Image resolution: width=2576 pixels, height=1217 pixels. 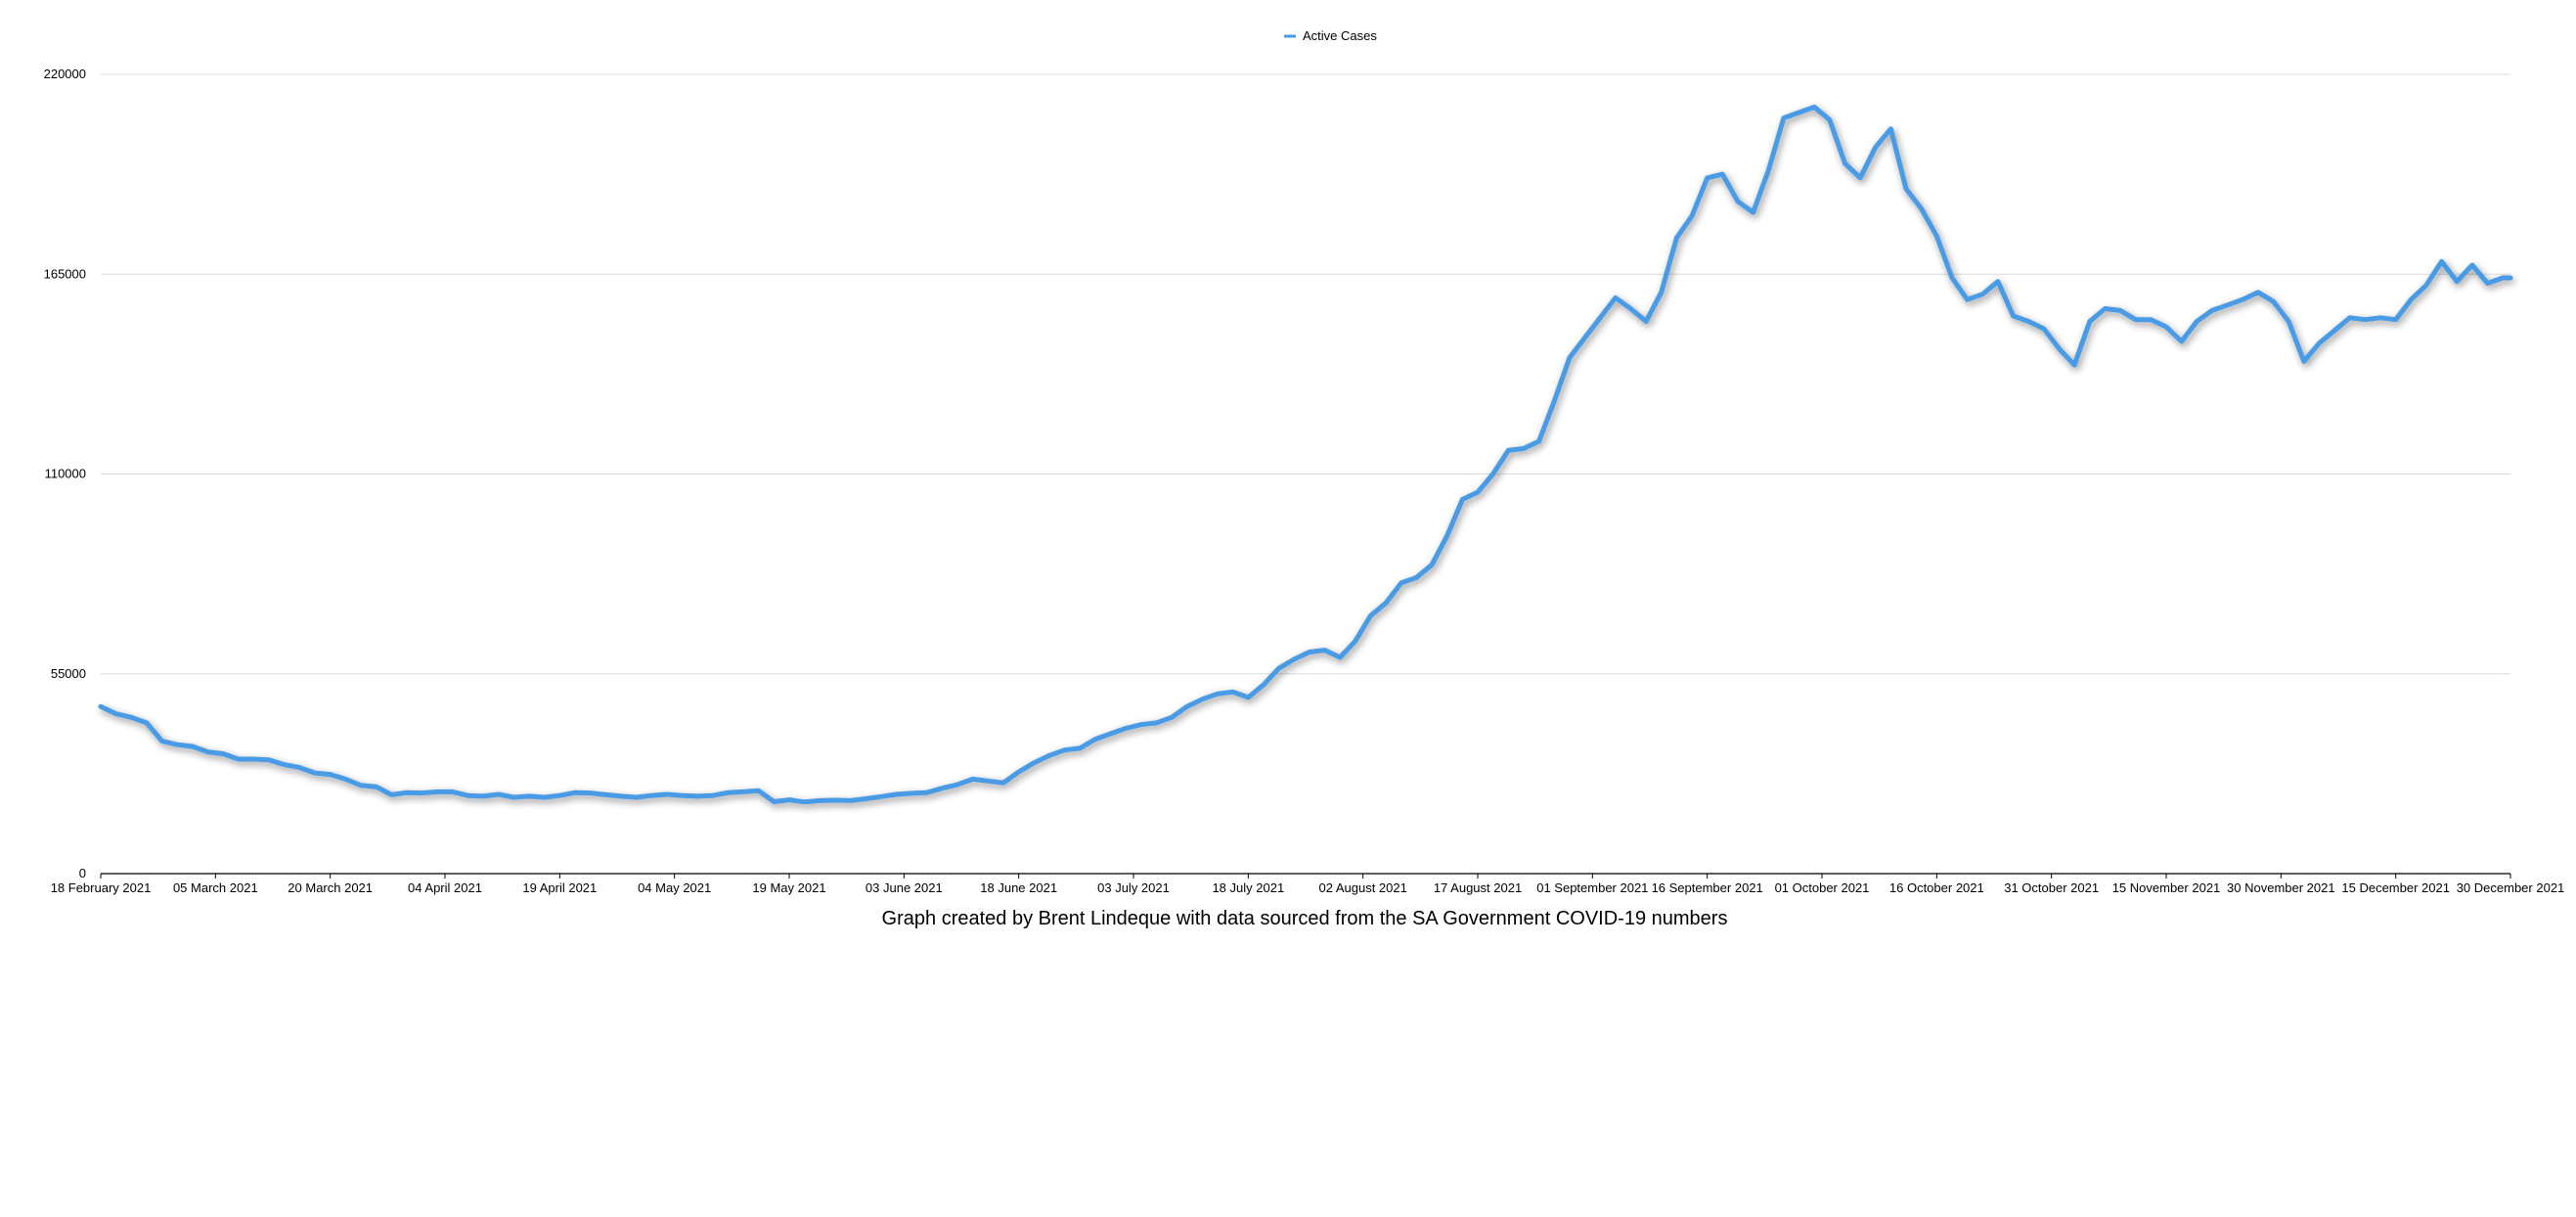 What do you see at coordinates (445, 888) in the screenshot?
I see `x-tick-label: 04 April 2021` at bounding box center [445, 888].